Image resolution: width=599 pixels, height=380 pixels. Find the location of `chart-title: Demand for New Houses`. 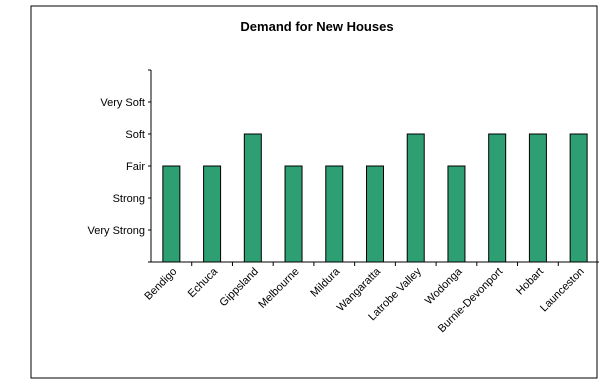

chart-title: Demand for New Houses is located at coordinates (316, 26).